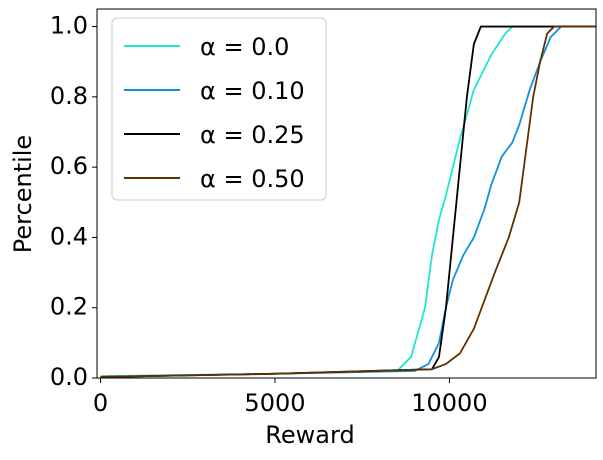 The width and height of the screenshot is (603, 460). I want to click on legend-label: α = 0.10, so click(252, 91).